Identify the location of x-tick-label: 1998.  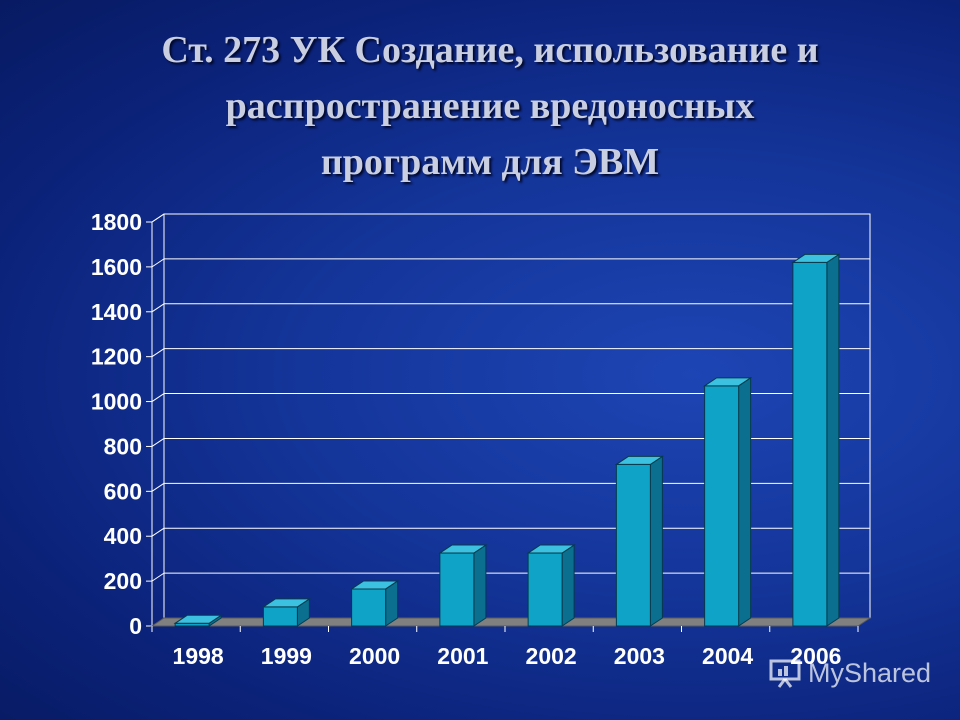
(198, 656).